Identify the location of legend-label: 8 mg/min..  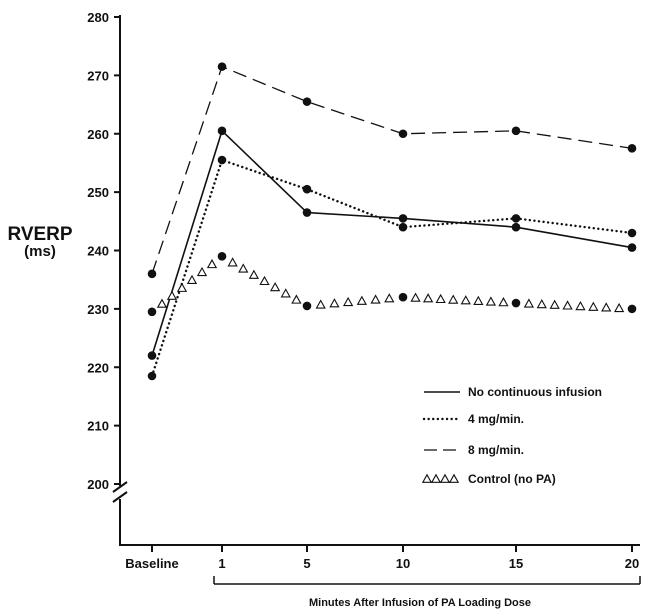
(496, 450).